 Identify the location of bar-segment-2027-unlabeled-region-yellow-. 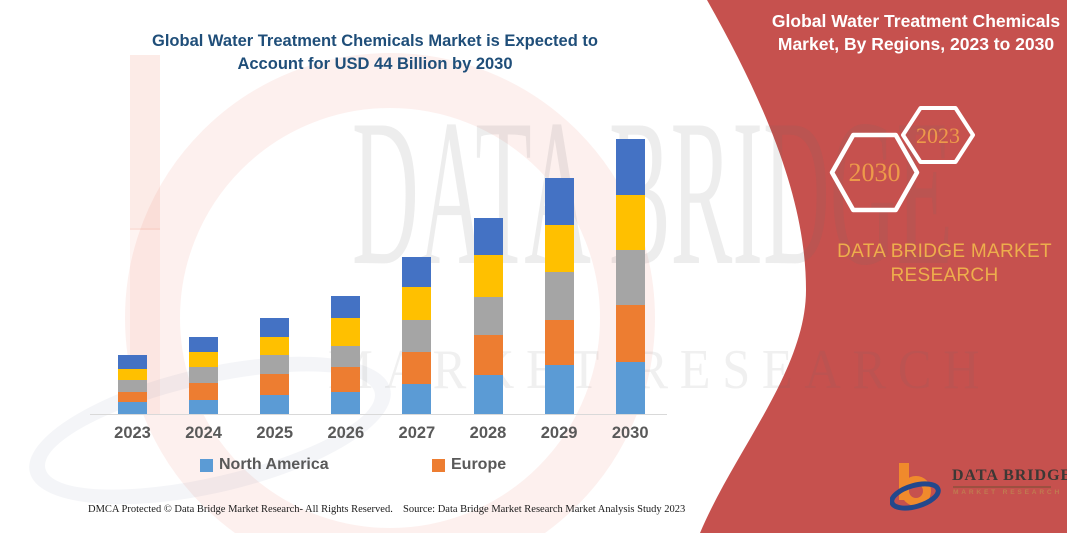
(417, 304).